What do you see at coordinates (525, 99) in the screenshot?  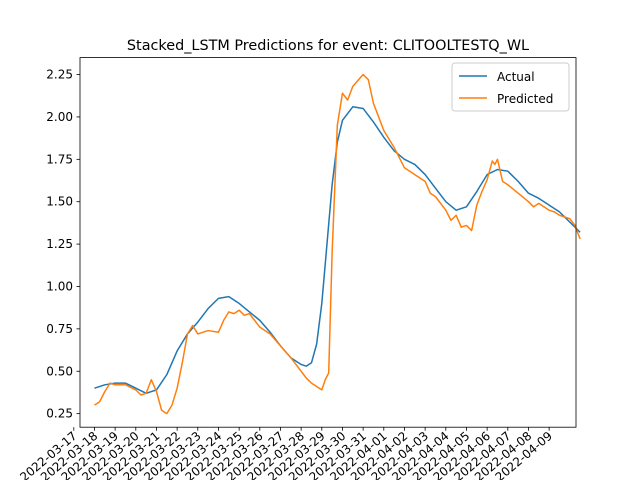 I see `legend-label-predicted: Predicted` at bounding box center [525, 99].